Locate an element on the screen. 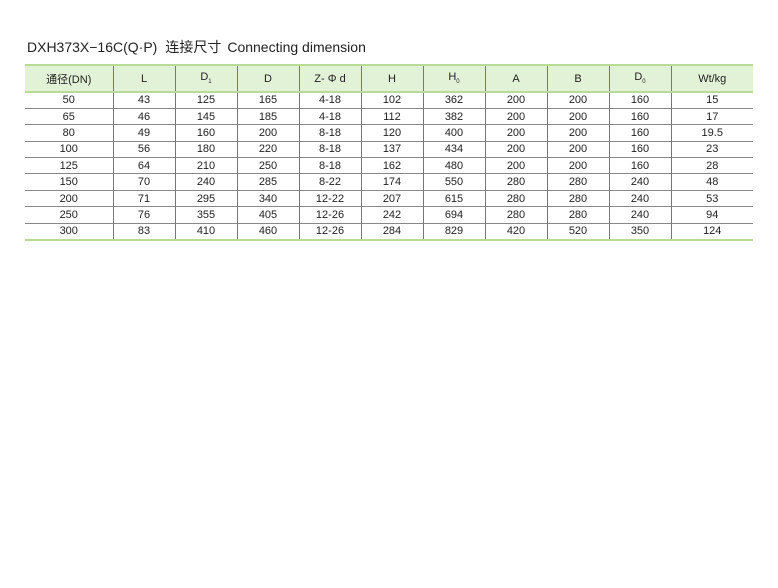 The image size is (778, 588). column-header: D0 is located at coordinates (639, 78).